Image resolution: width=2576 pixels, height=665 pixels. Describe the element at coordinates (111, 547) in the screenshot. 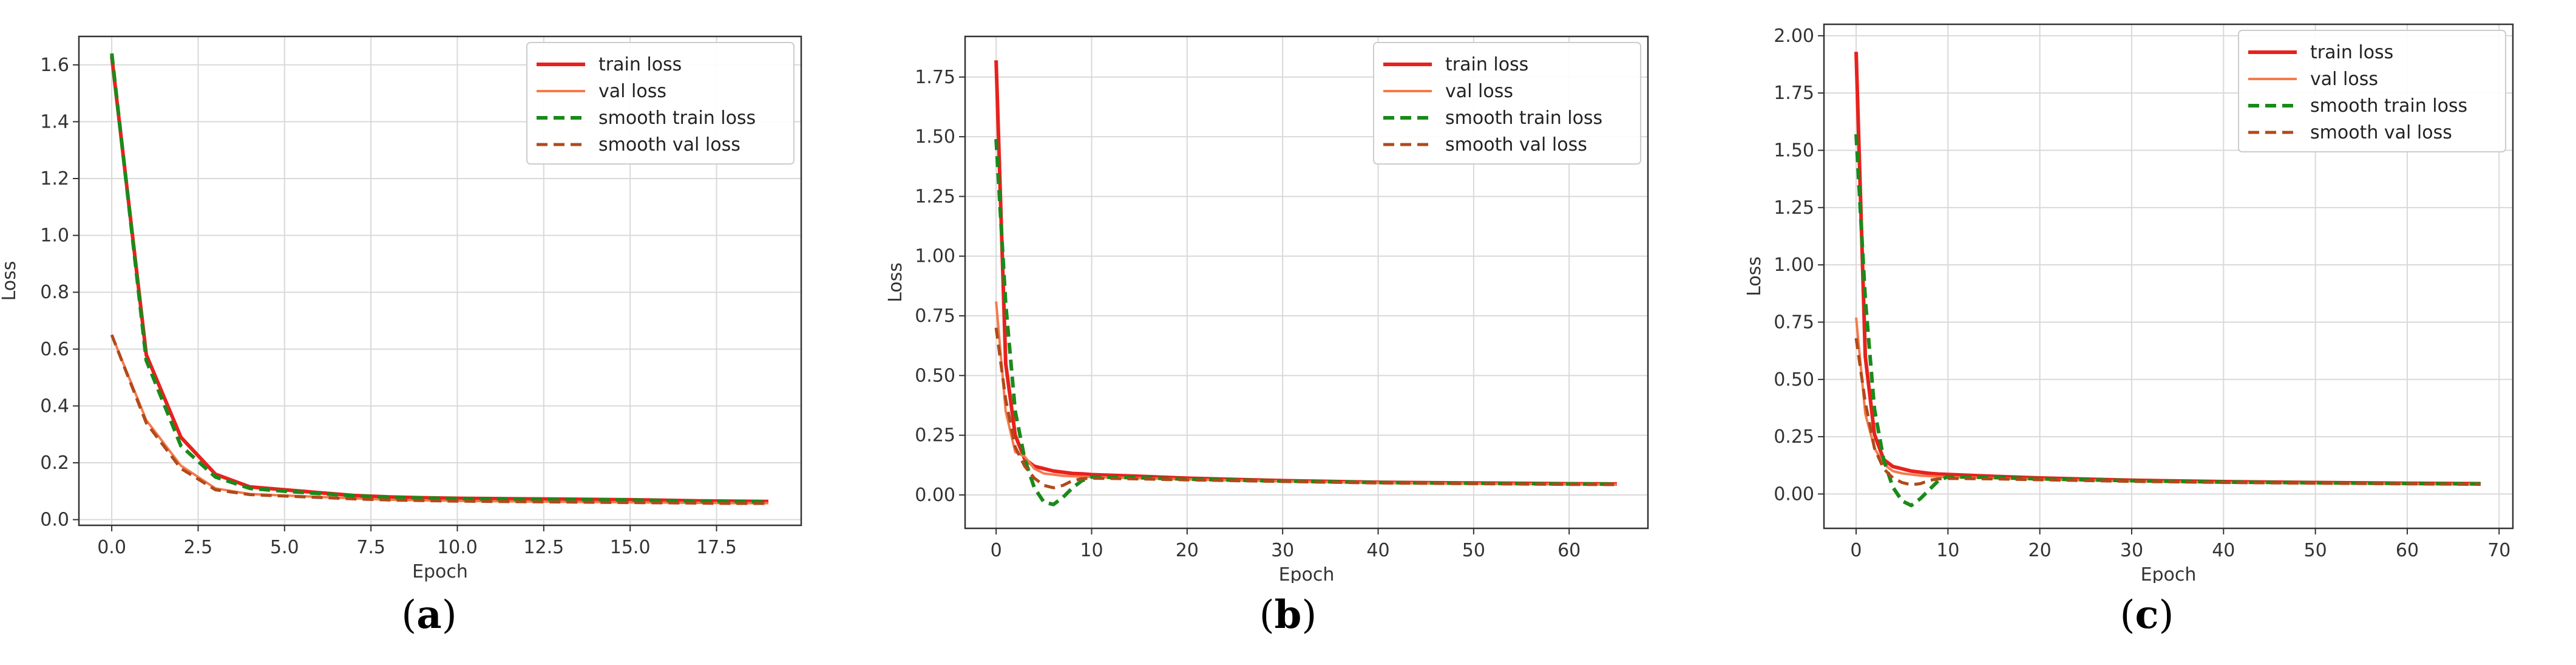

I see `x-tick-label: 0.0` at that location.